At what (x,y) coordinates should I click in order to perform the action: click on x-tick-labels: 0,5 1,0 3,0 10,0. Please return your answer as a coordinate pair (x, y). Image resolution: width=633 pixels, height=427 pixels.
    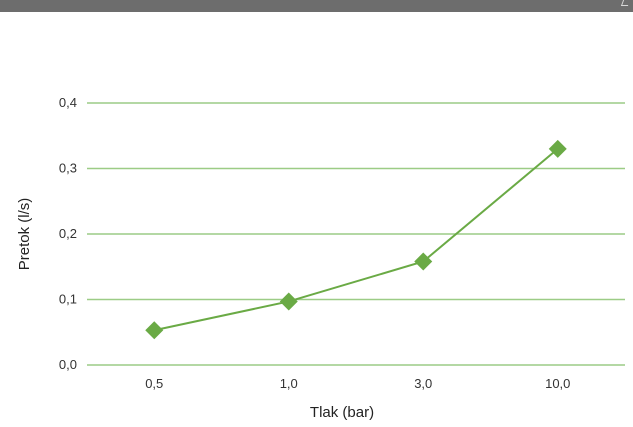
    Looking at the image, I should click on (357, 383).